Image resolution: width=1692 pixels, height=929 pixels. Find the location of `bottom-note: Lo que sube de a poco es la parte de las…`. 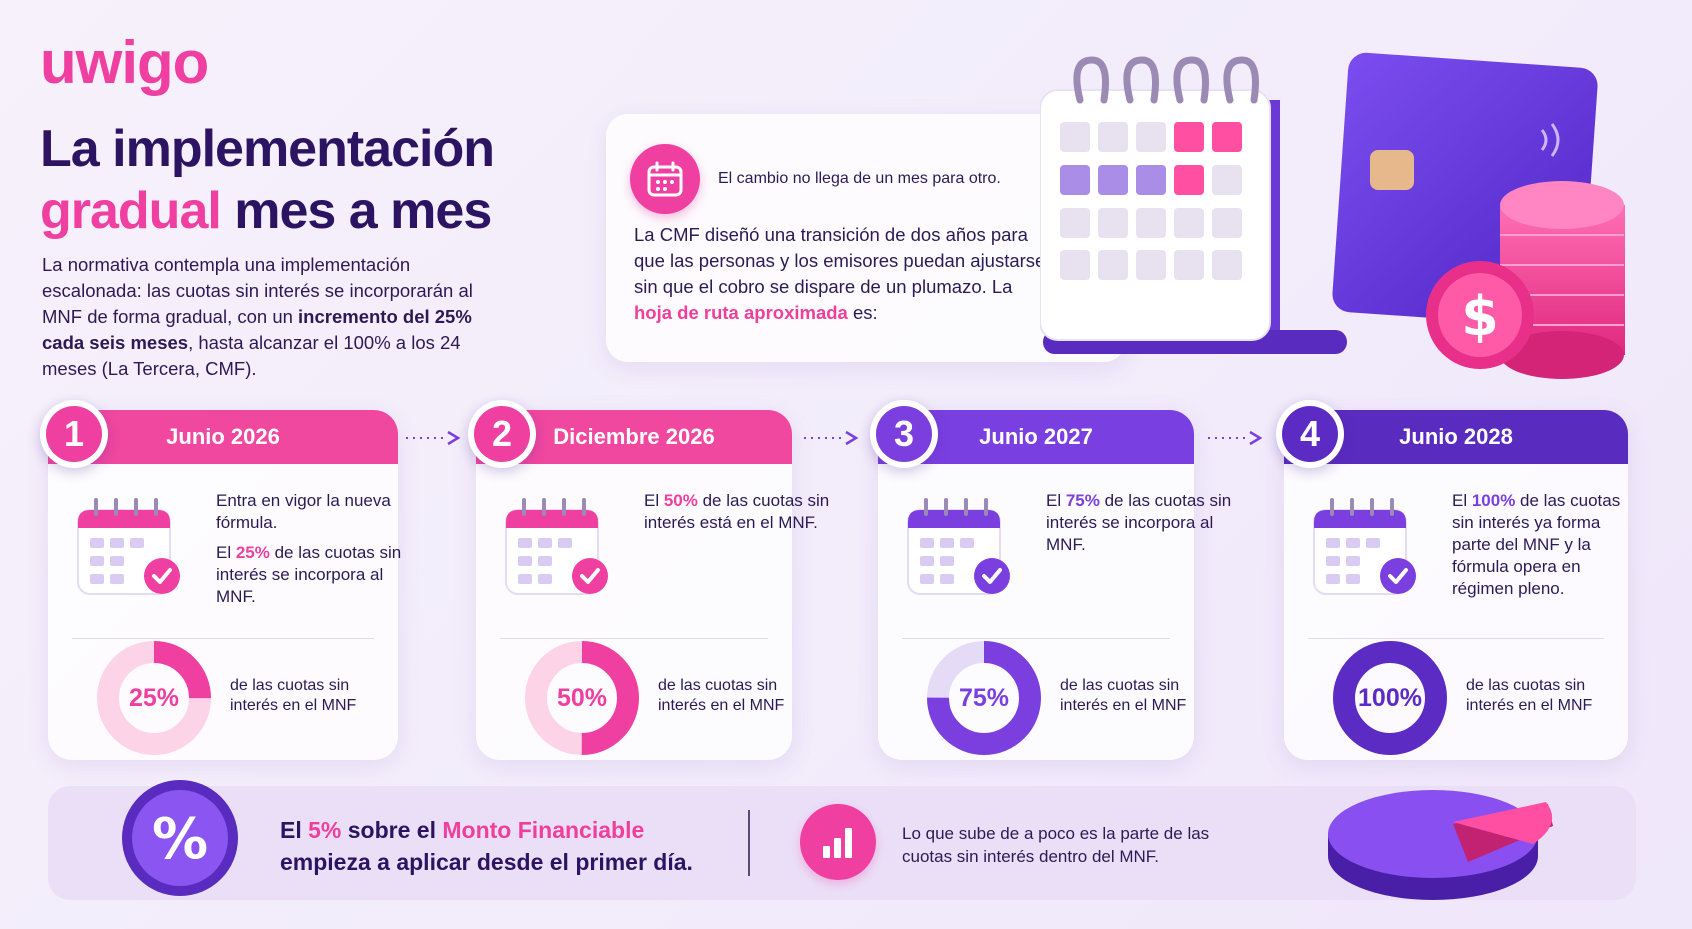

bottom-note: Lo que sube de a poco es la parte de las… is located at coordinates (1056, 845).